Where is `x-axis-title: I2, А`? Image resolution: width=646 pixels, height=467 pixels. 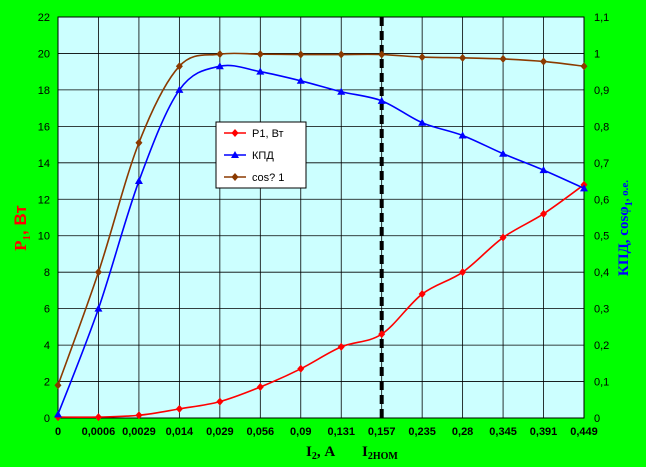 x-axis-title: I2, А is located at coordinates (320, 453).